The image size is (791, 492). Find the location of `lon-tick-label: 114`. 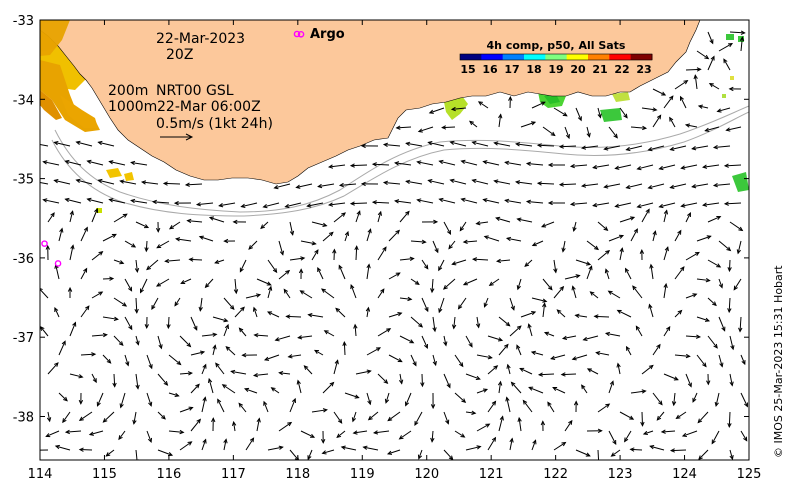

lon-tick-label: 114 is located at coordinates (40, 474).